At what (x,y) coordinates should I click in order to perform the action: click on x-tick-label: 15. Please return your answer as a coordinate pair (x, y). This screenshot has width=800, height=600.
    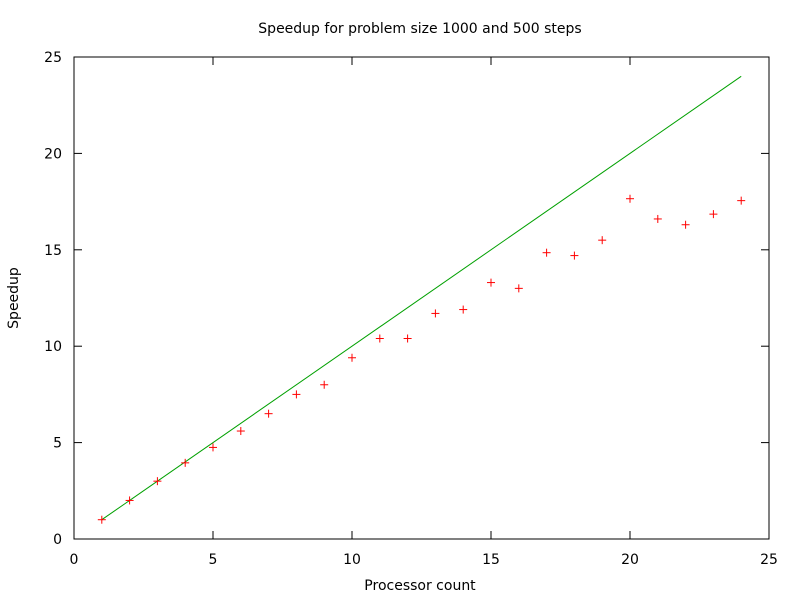
    Looking at the image, I should click on (491, 560).